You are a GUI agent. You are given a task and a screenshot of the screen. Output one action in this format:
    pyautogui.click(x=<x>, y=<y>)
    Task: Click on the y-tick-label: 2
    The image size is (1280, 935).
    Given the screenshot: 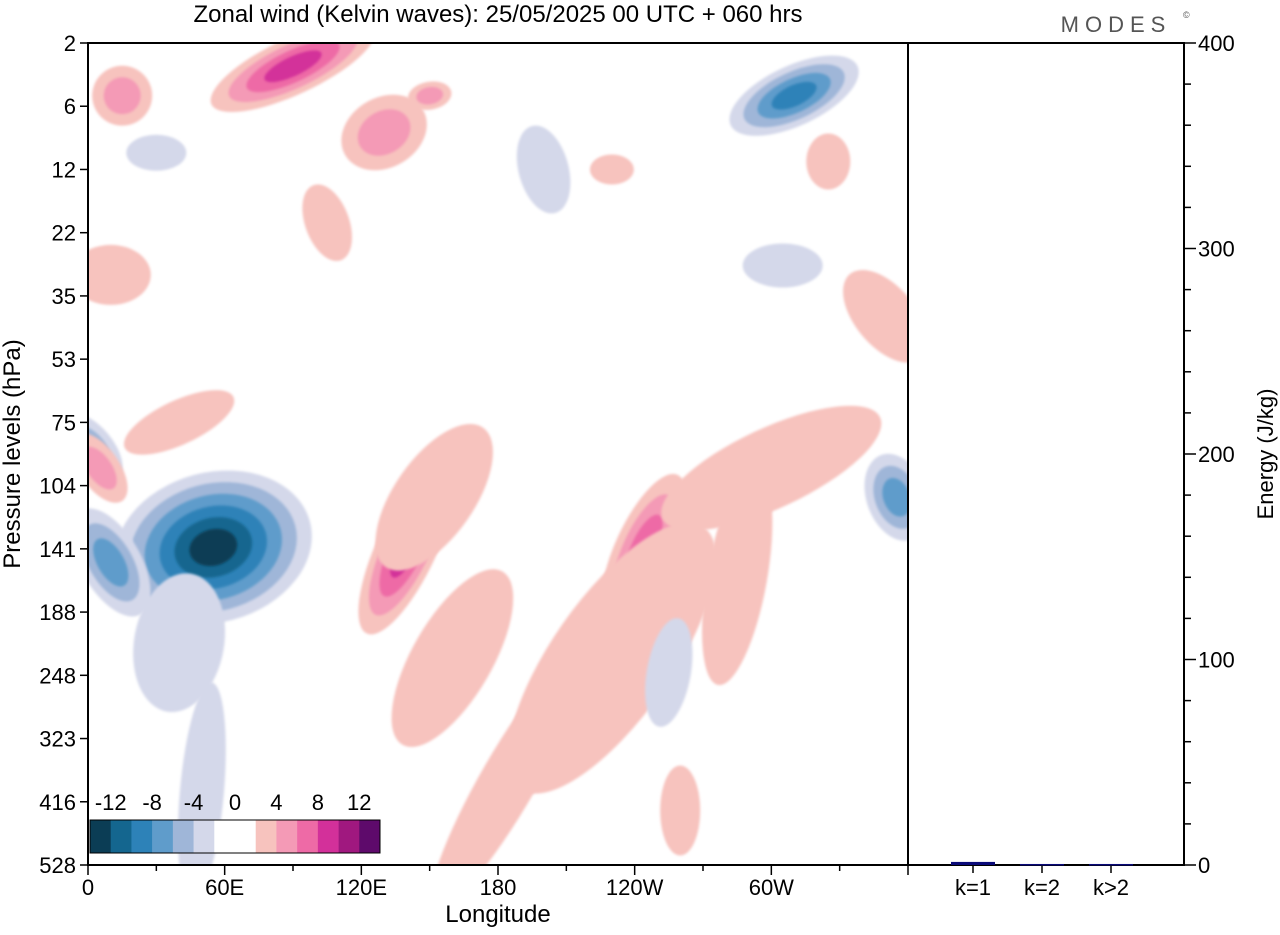 What is the action you would take?
    pyautogui.click(x=70, y=43)
    